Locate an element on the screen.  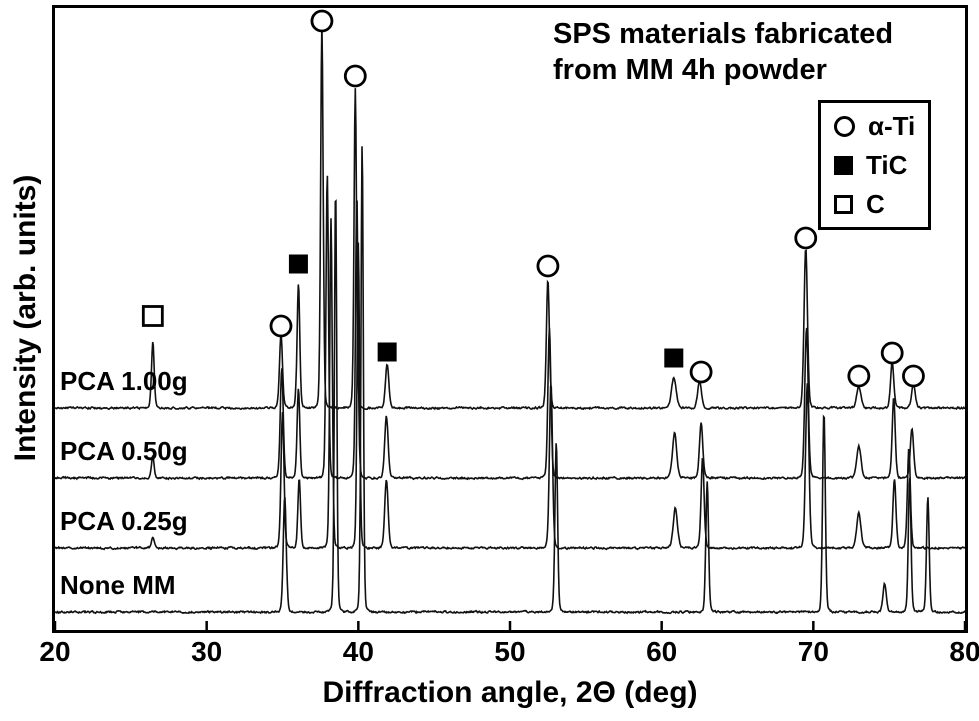
trace-label-pca-1-00g: PCA 1.00g is located at coordinates (124, 381).